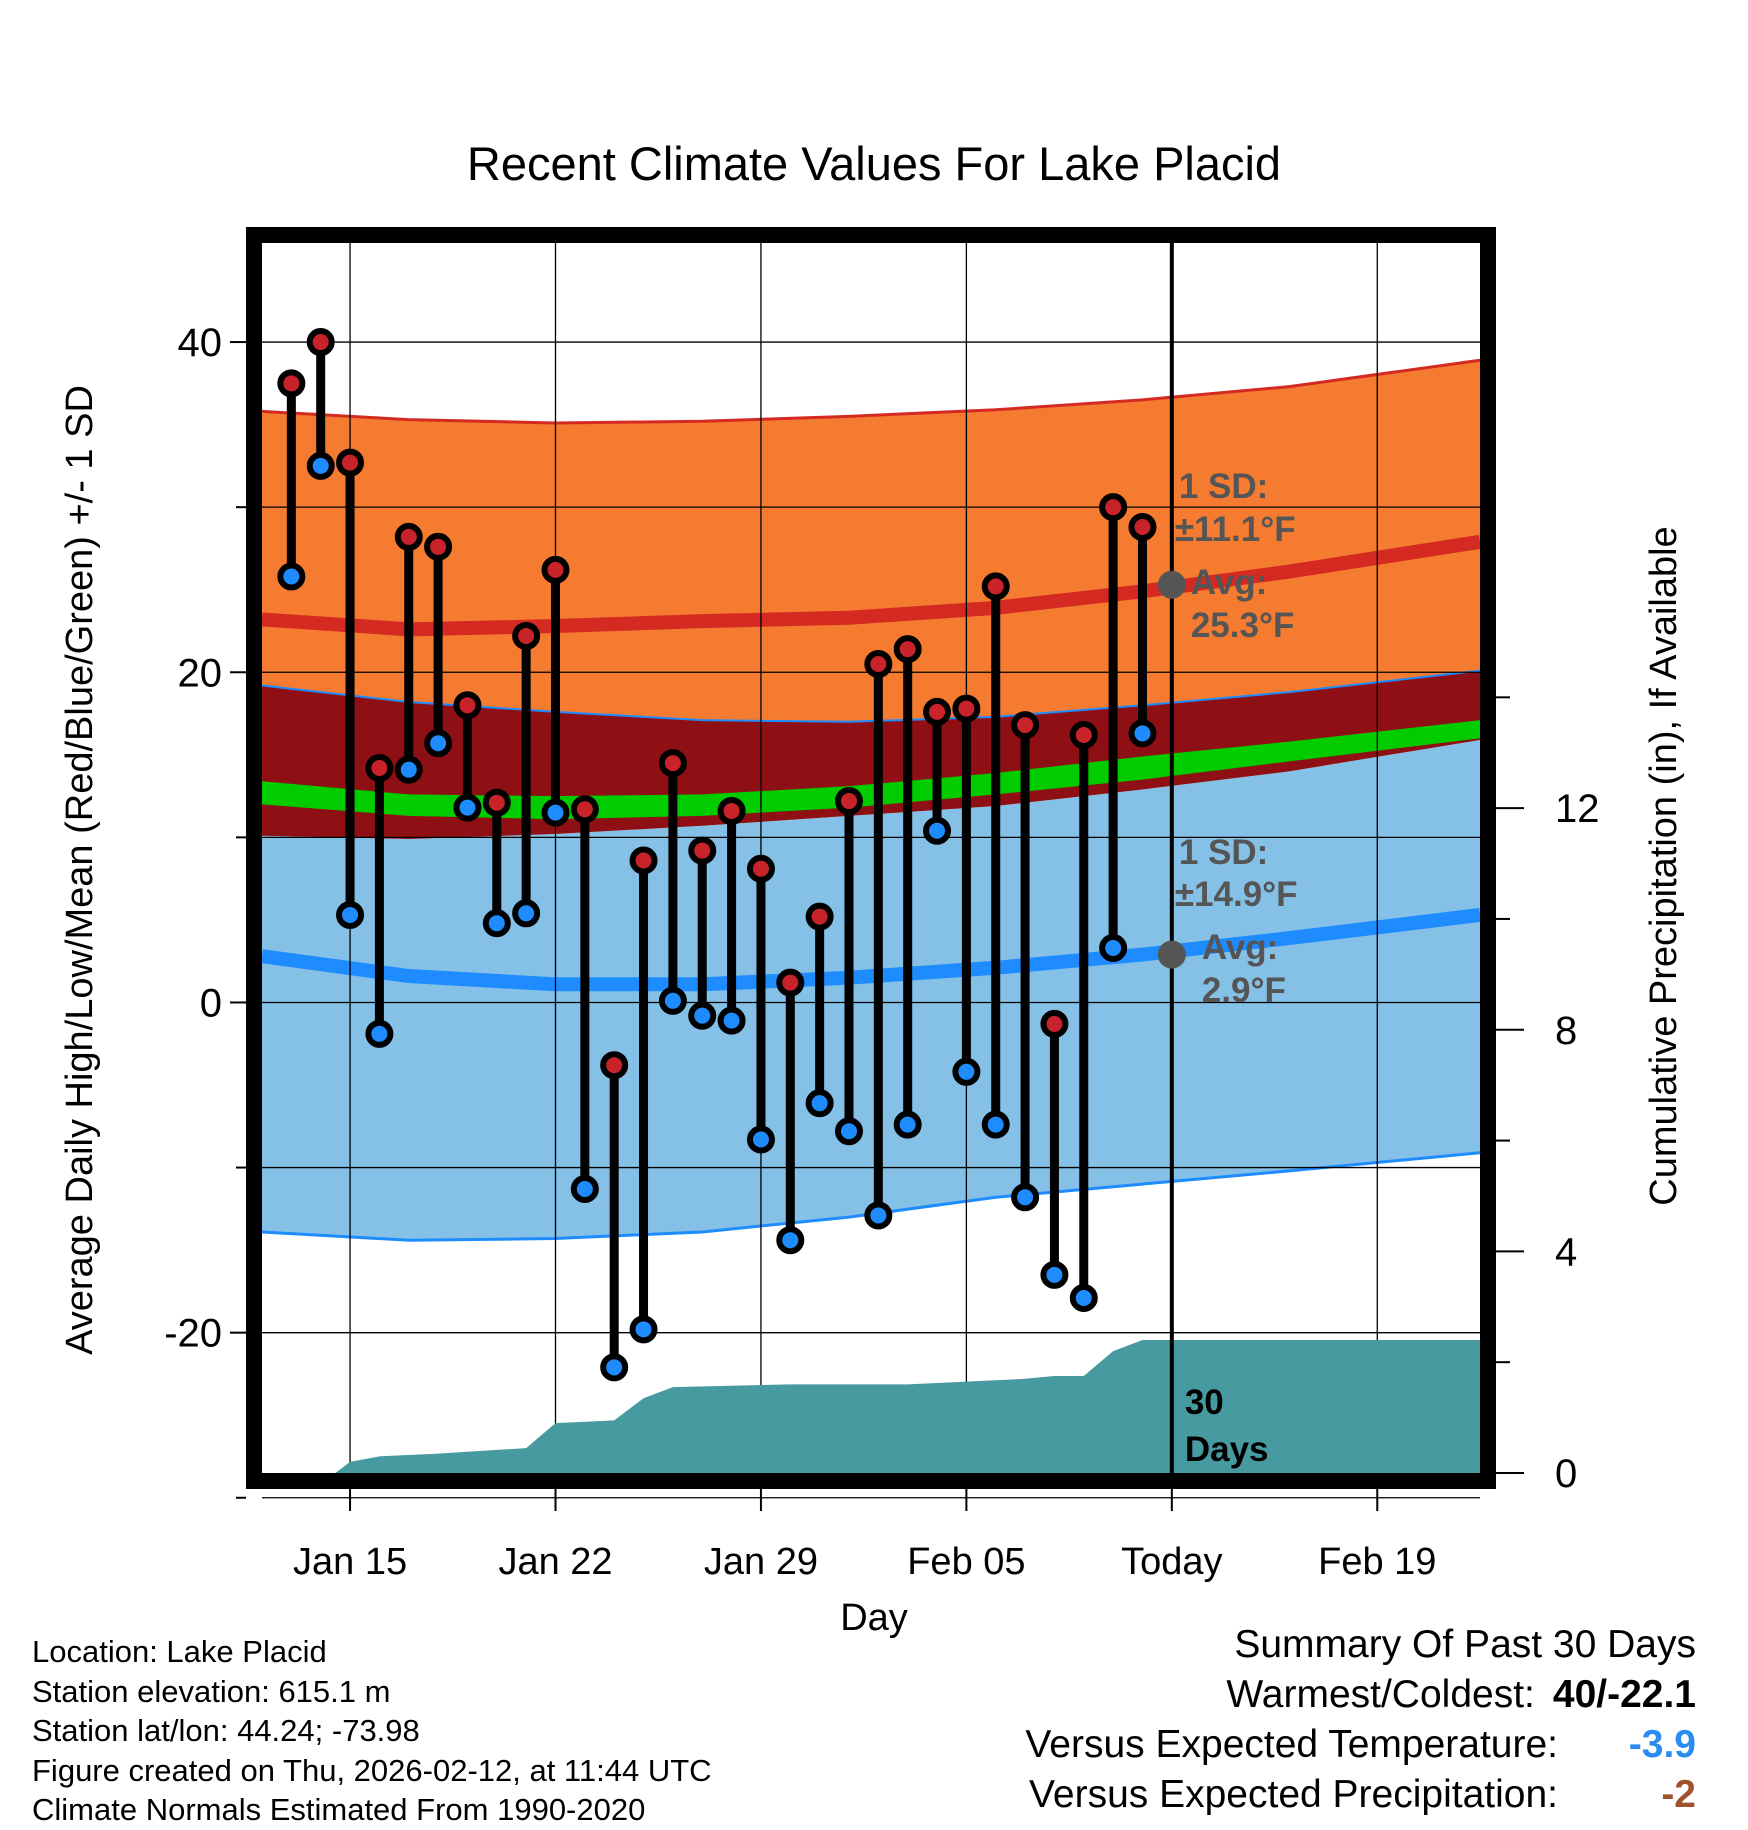  I want to click on precip-anomaly-label: Versus Expected Precipitation:, so click(1293, 1794).